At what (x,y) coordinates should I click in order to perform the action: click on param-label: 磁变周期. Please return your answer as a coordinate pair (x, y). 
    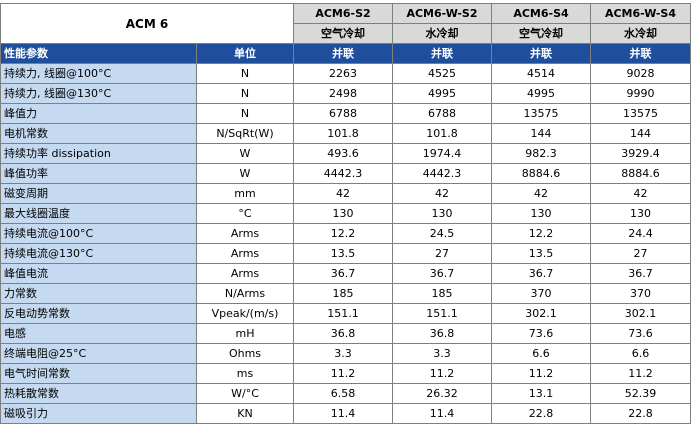
    Looking at the image, I should click on (98, 193).